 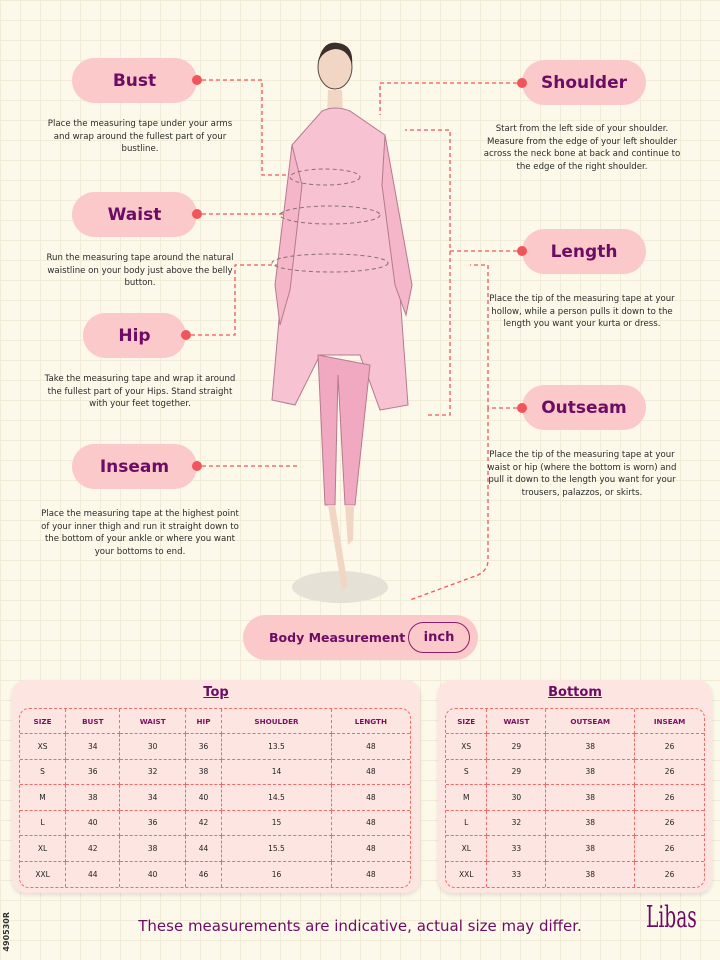 I want to click on model-illustration, so click(x=342, y=322).